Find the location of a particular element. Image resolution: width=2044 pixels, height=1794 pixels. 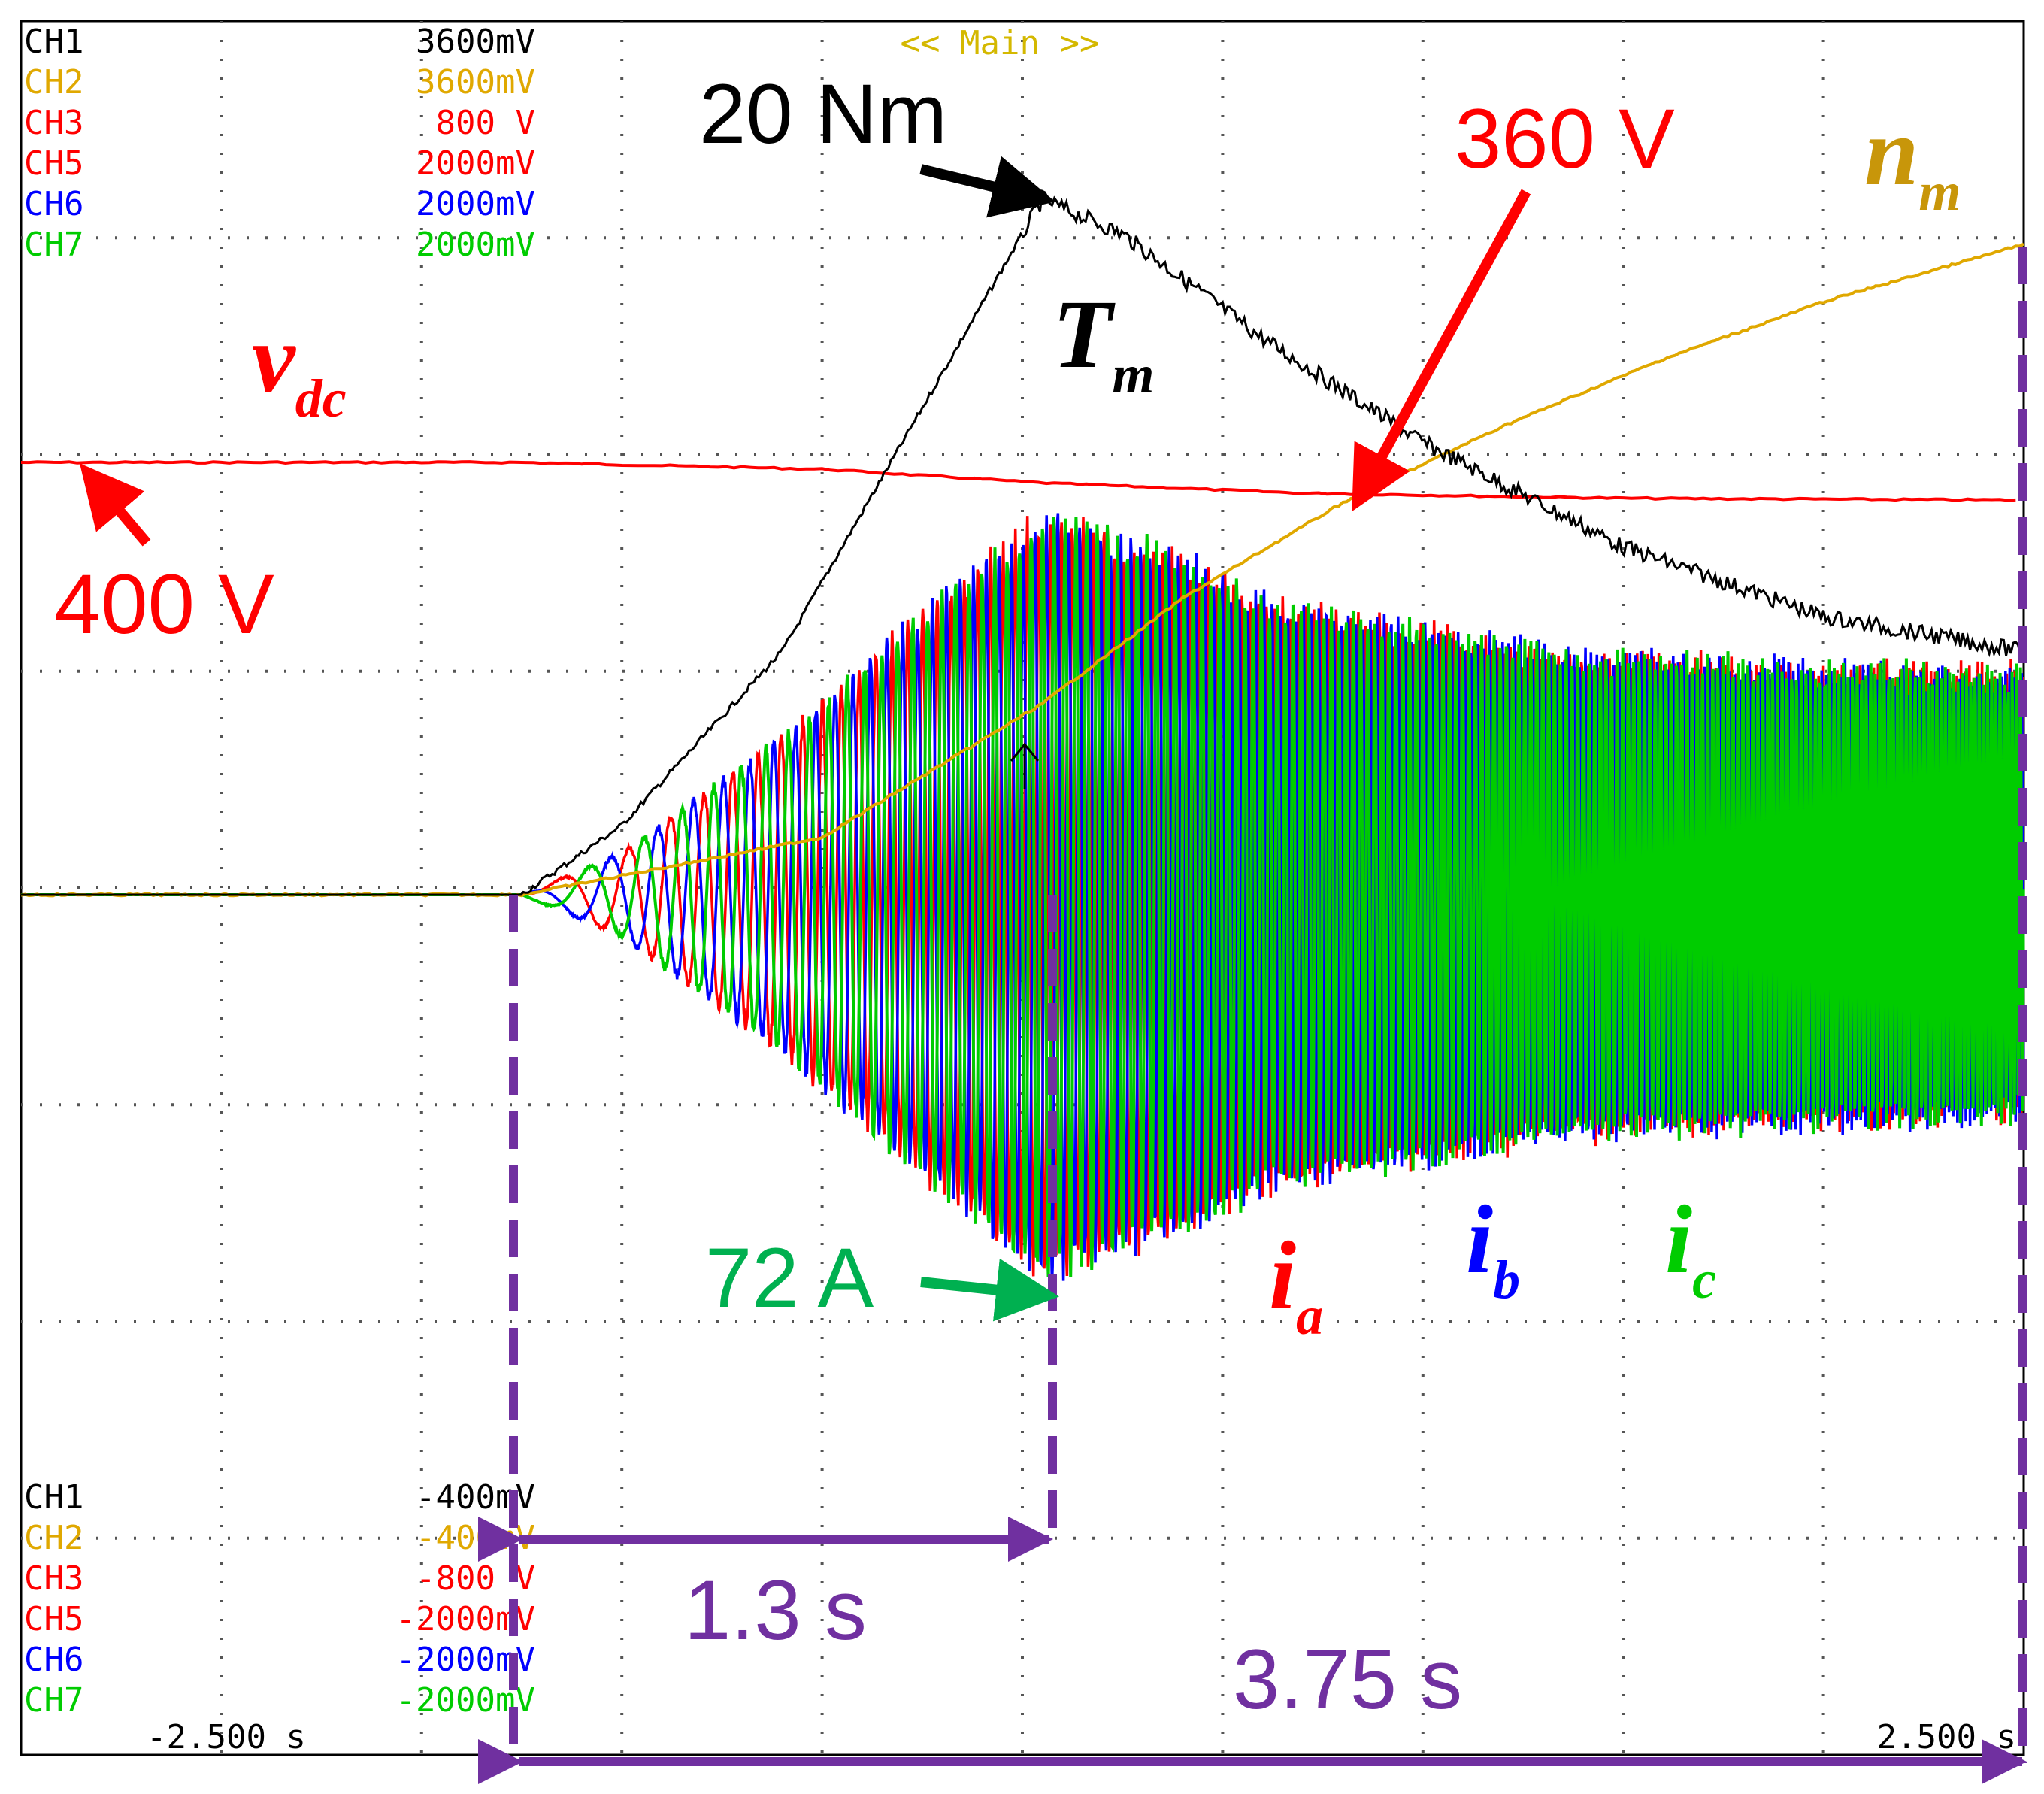

ic-symbol: ic is located at coordinates (1690, 1248).